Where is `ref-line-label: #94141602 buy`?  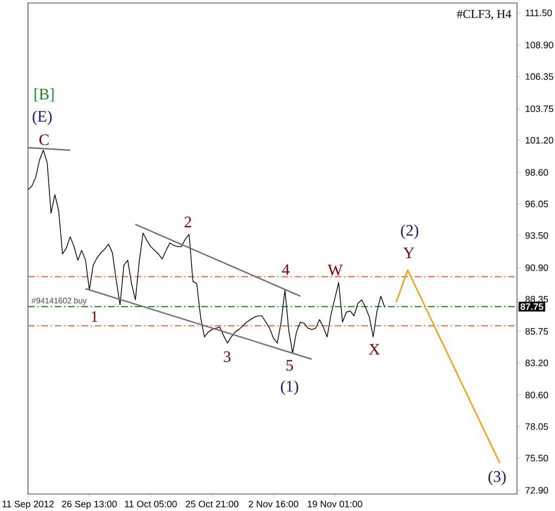
ref-line-label: #94141602 buy is located at coordinates (59, 302).